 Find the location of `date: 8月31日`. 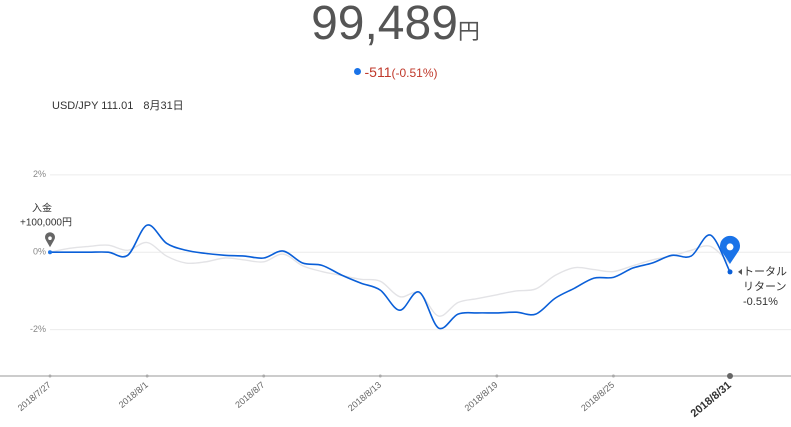

date: 8月31日 is located at coordinates (163, 106).